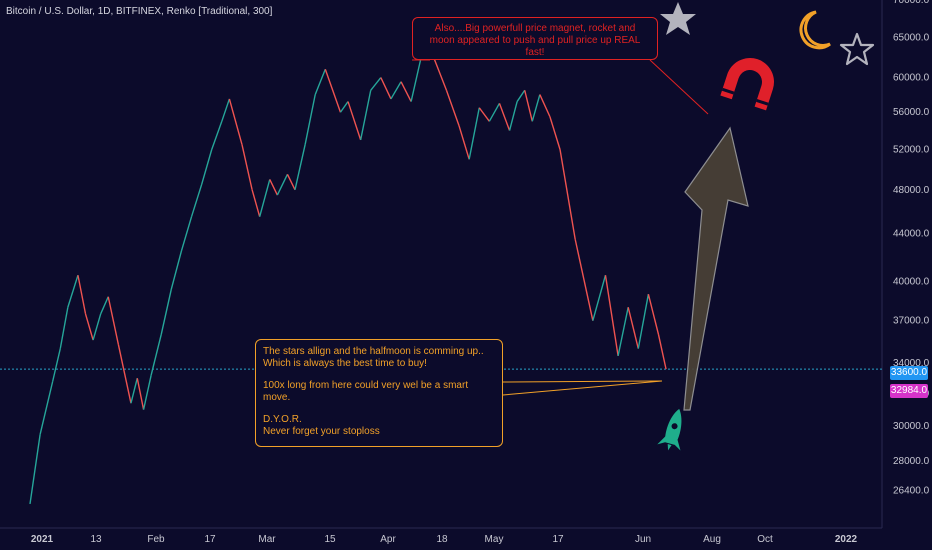  I want to click on annotation-line: Never forget your stoploss, so click(321, 431).